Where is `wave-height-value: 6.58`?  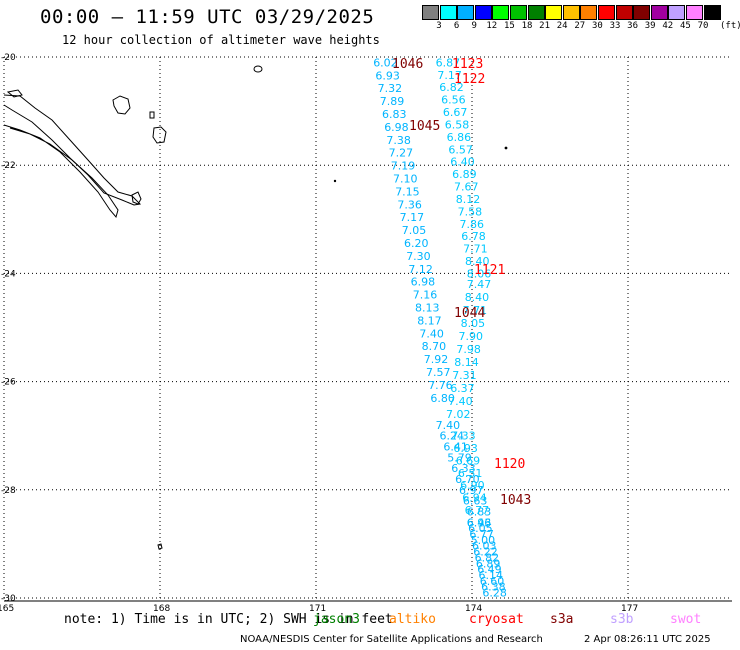 wave-height-value: 6.58 is located at coordinates (457, 125).